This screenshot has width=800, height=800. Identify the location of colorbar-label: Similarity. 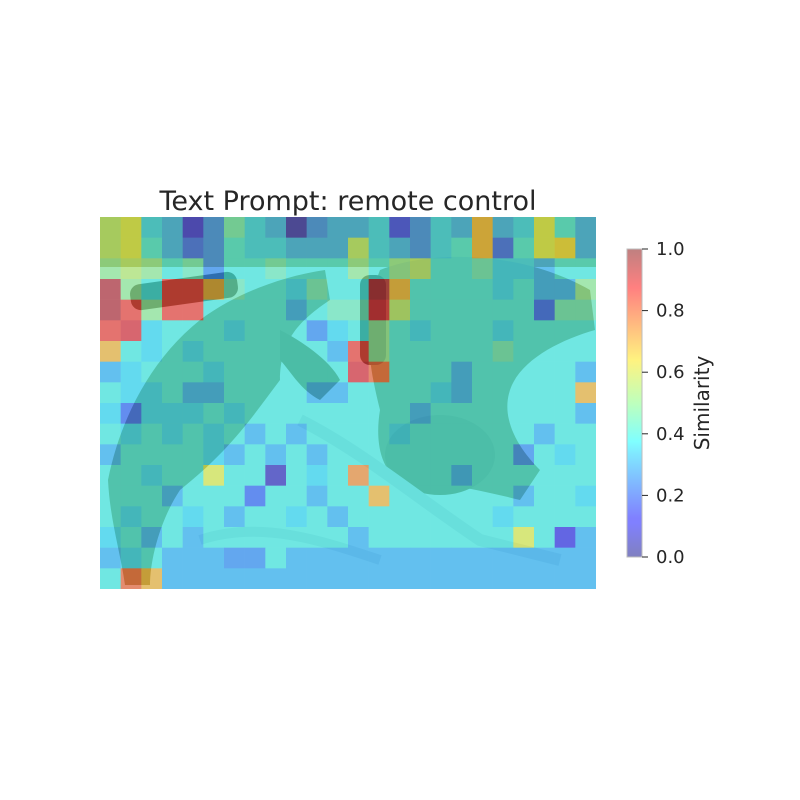
(702, 403).